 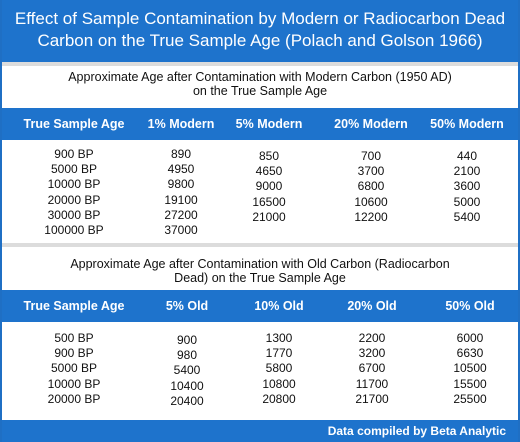 I want to click on table-cell: 9800, so click(x=181, y=184).